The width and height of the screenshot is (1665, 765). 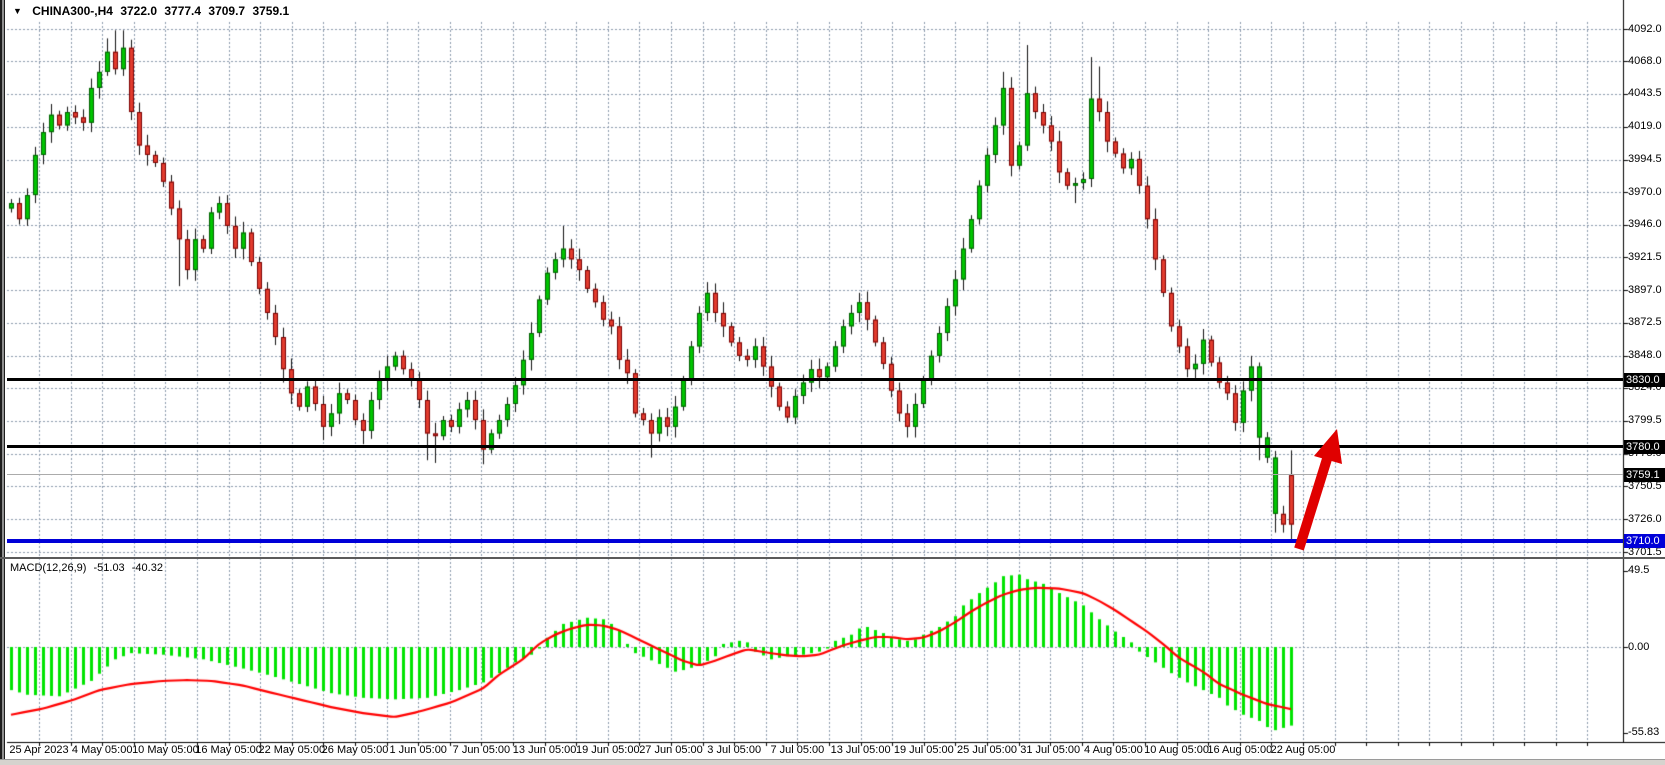 What do you see at coordinates (544, 750) in the screenshot?
I see `time-tick-label: 13 Jun 05:00` at bounding box center [544, 750].